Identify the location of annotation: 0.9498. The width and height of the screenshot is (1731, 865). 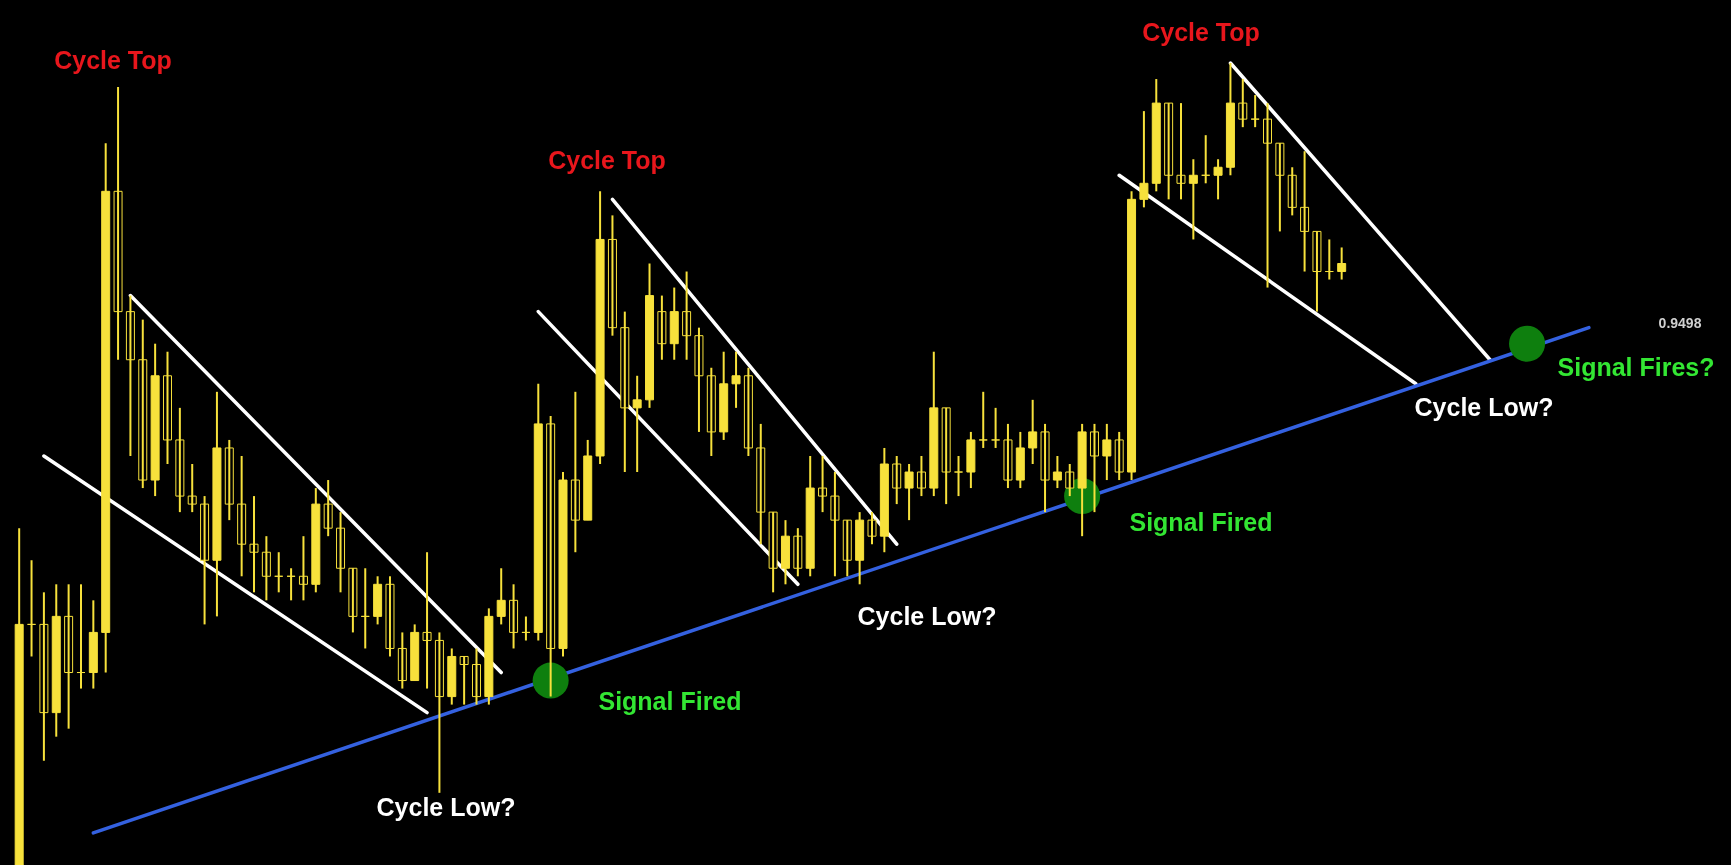
(1680, 323).